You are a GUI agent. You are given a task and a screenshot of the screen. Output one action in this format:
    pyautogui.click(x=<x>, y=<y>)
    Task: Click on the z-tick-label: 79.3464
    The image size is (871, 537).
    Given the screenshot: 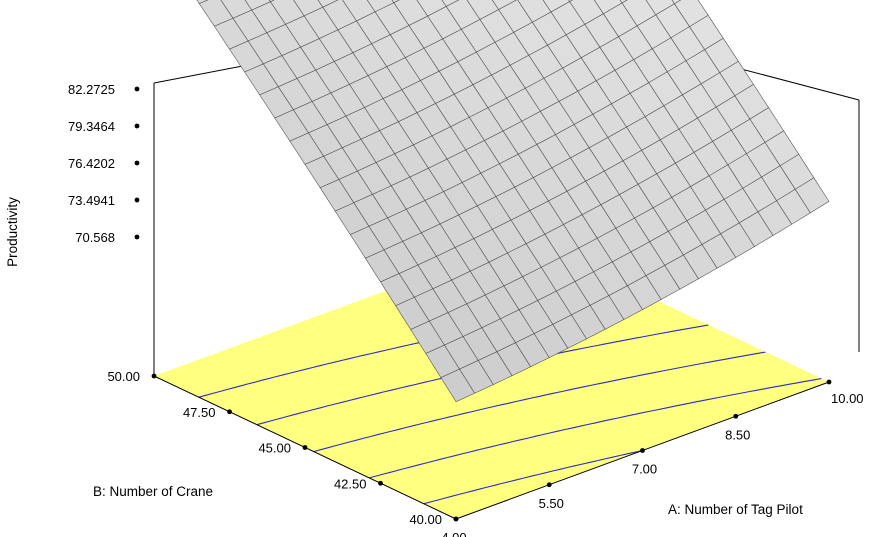 What is the action you would take?
    pyautogui.click(x=91, y=126)
    